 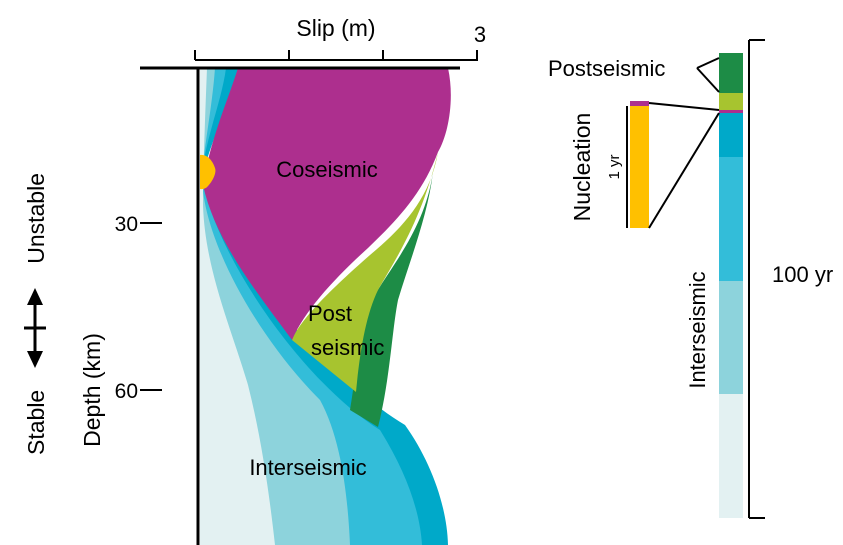 I want to click on depth-axis-label: Depth (km), so click(x=92, y=390).